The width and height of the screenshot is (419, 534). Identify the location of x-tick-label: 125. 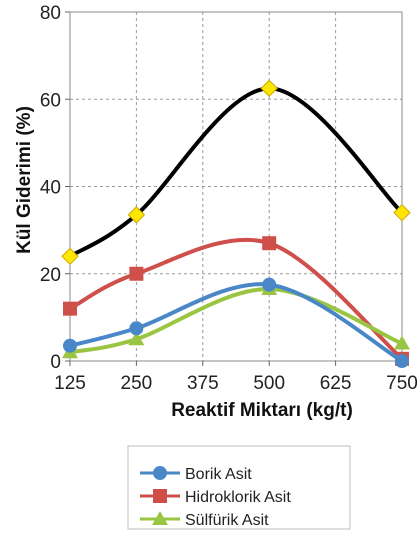
(70, 383).